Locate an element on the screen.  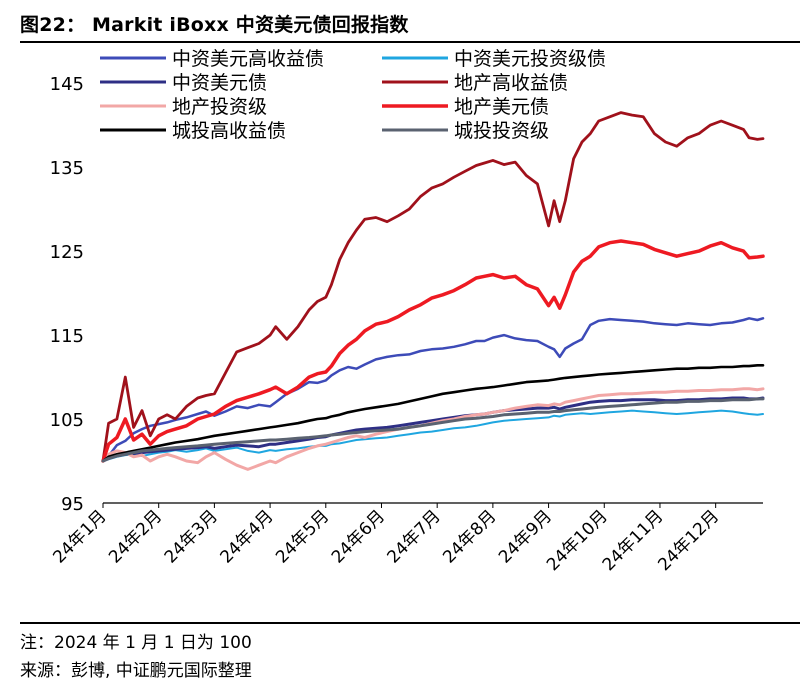
y-tick-label: 125 is located at coordinates (67, 252).